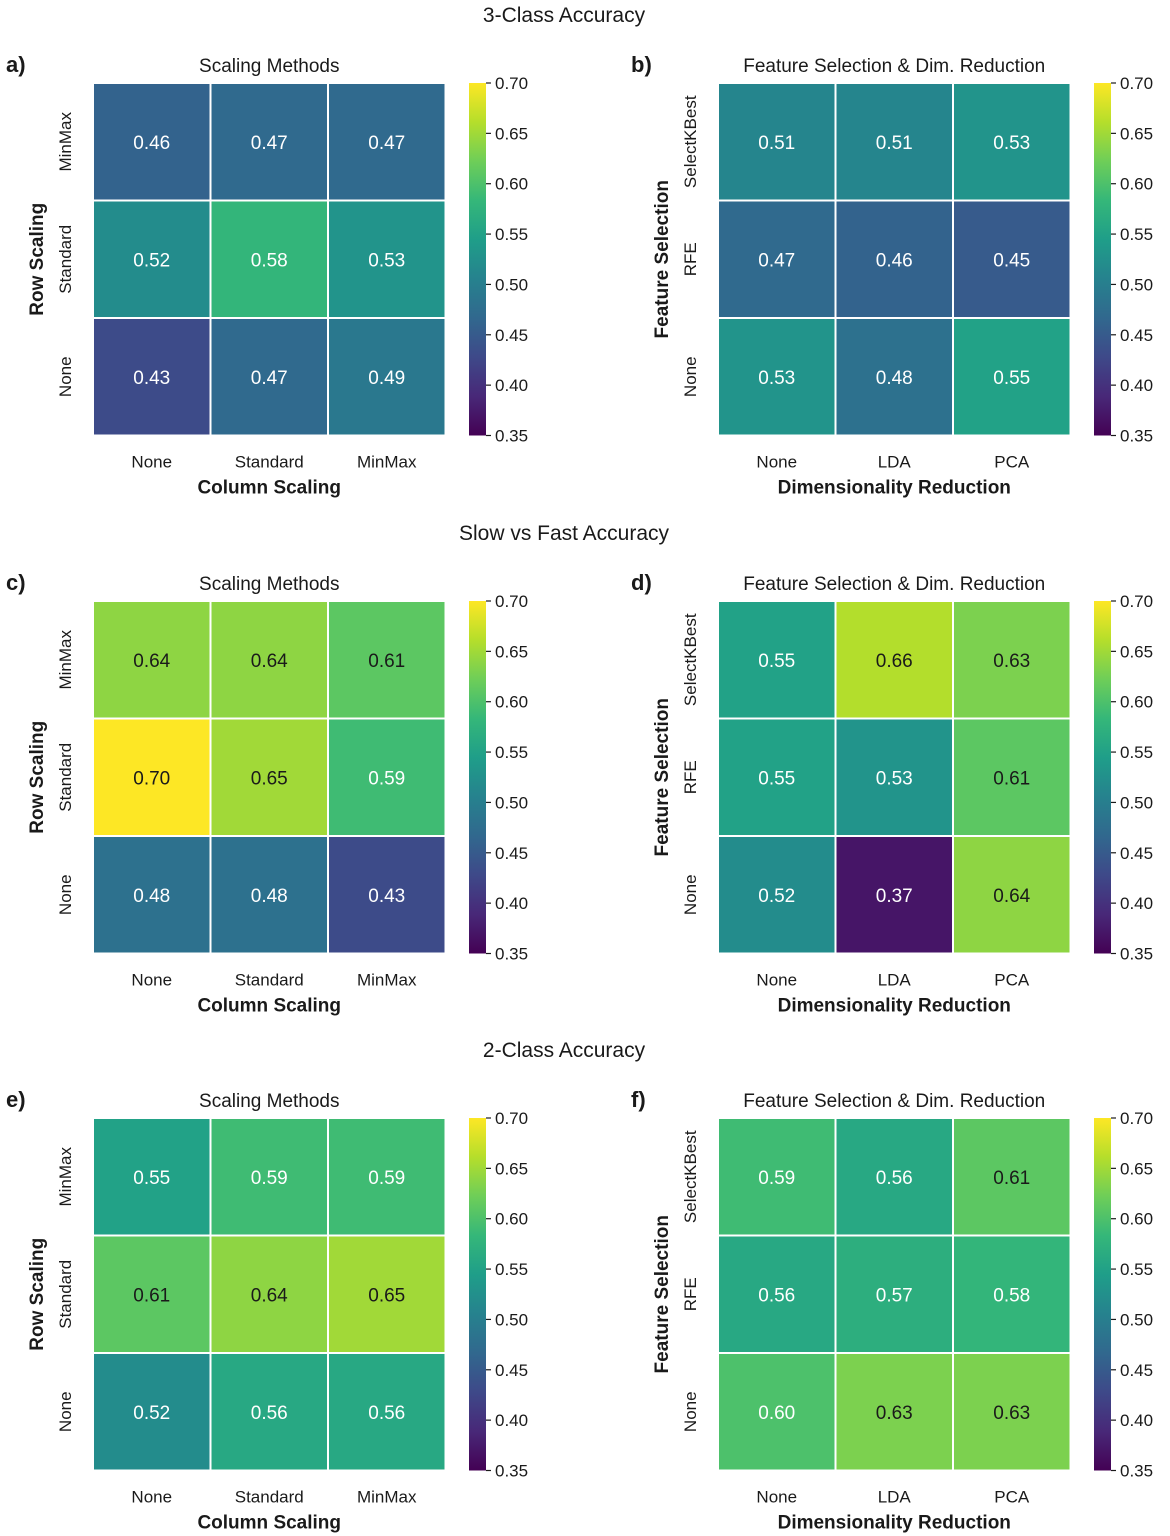 This screenshot has height=1536, width=1170. I want to click on heatmap-cell-r0-c0, so click(152, 660).